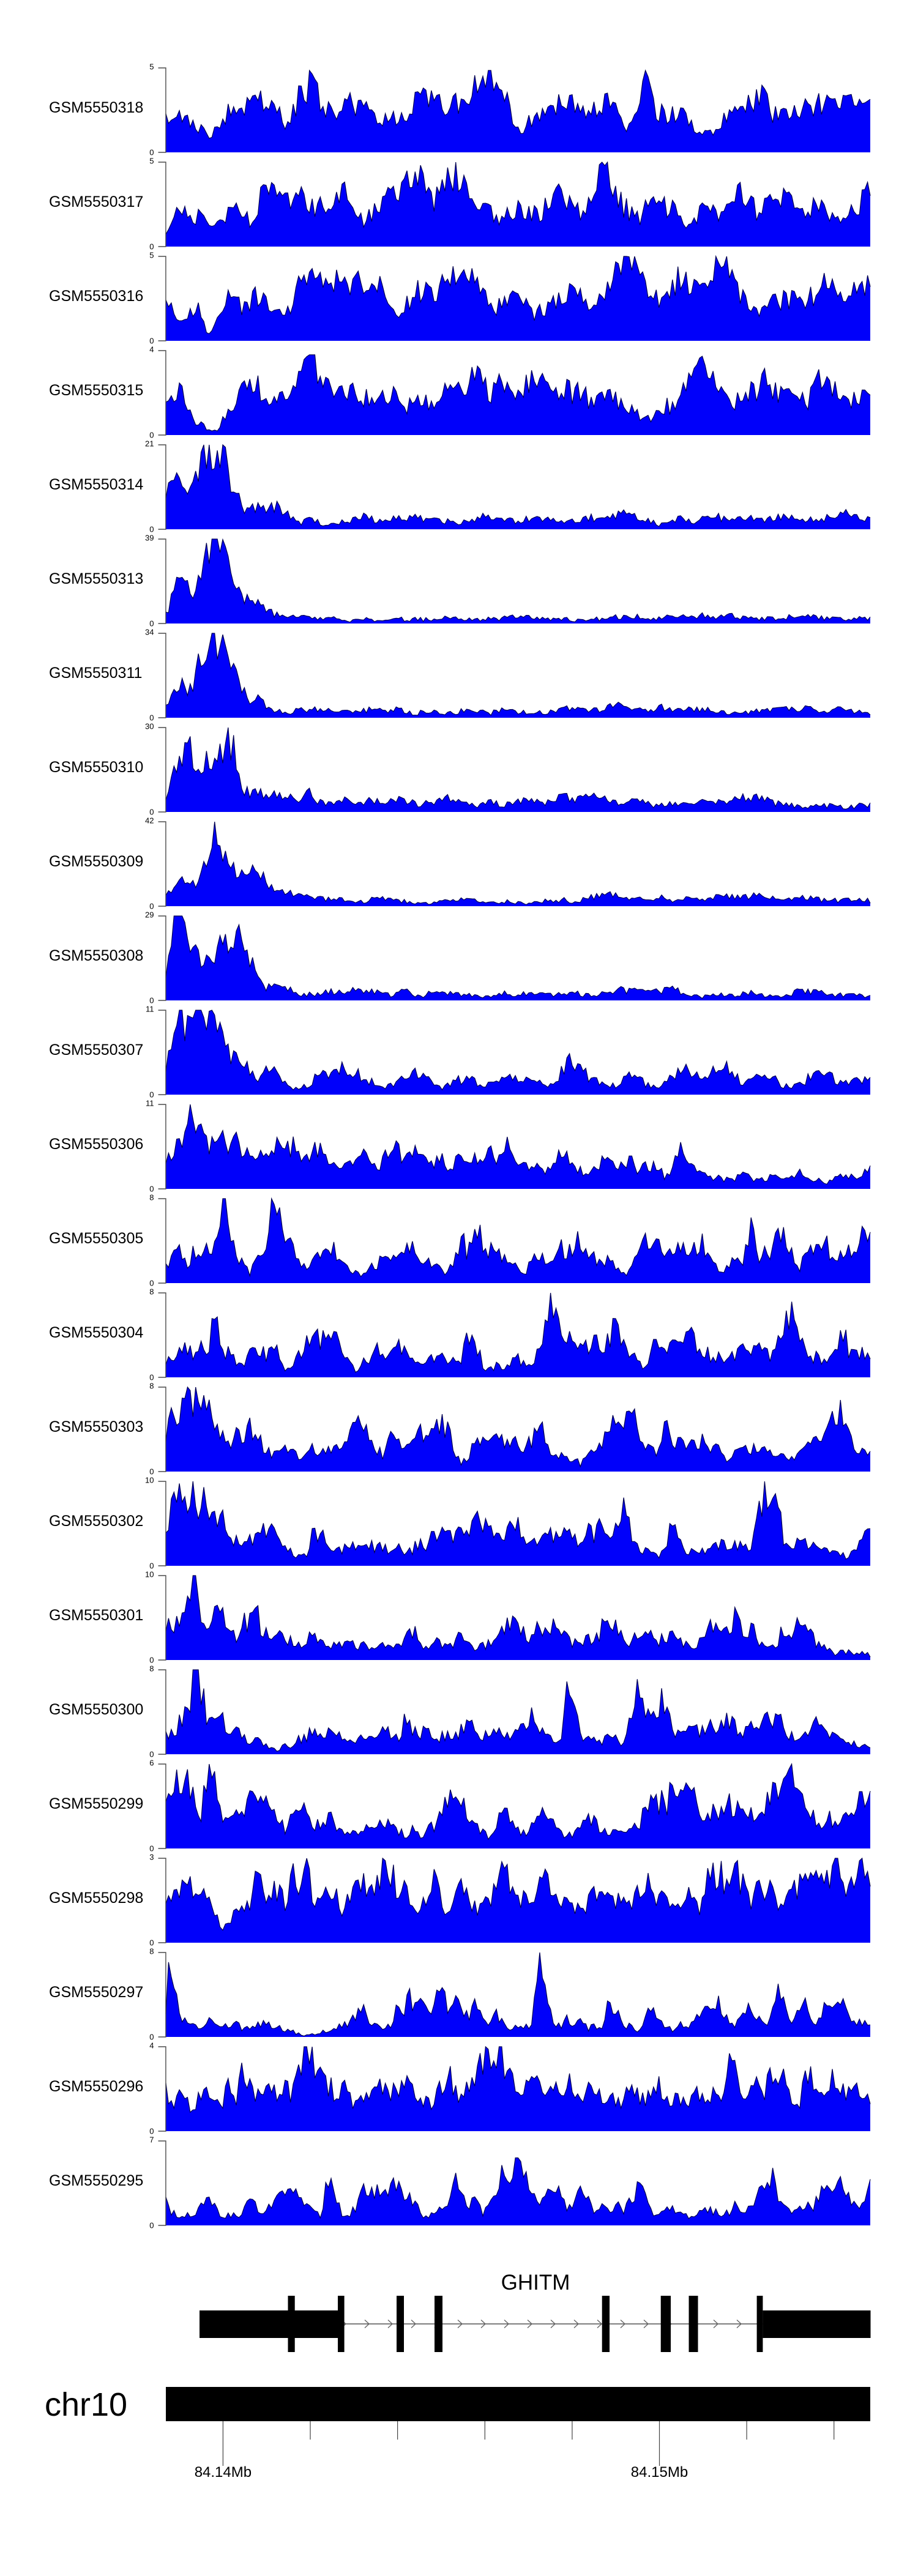  Describe the element at coordinates (149, 727) in the screenshot. I see `svg-text: 30` at that location.